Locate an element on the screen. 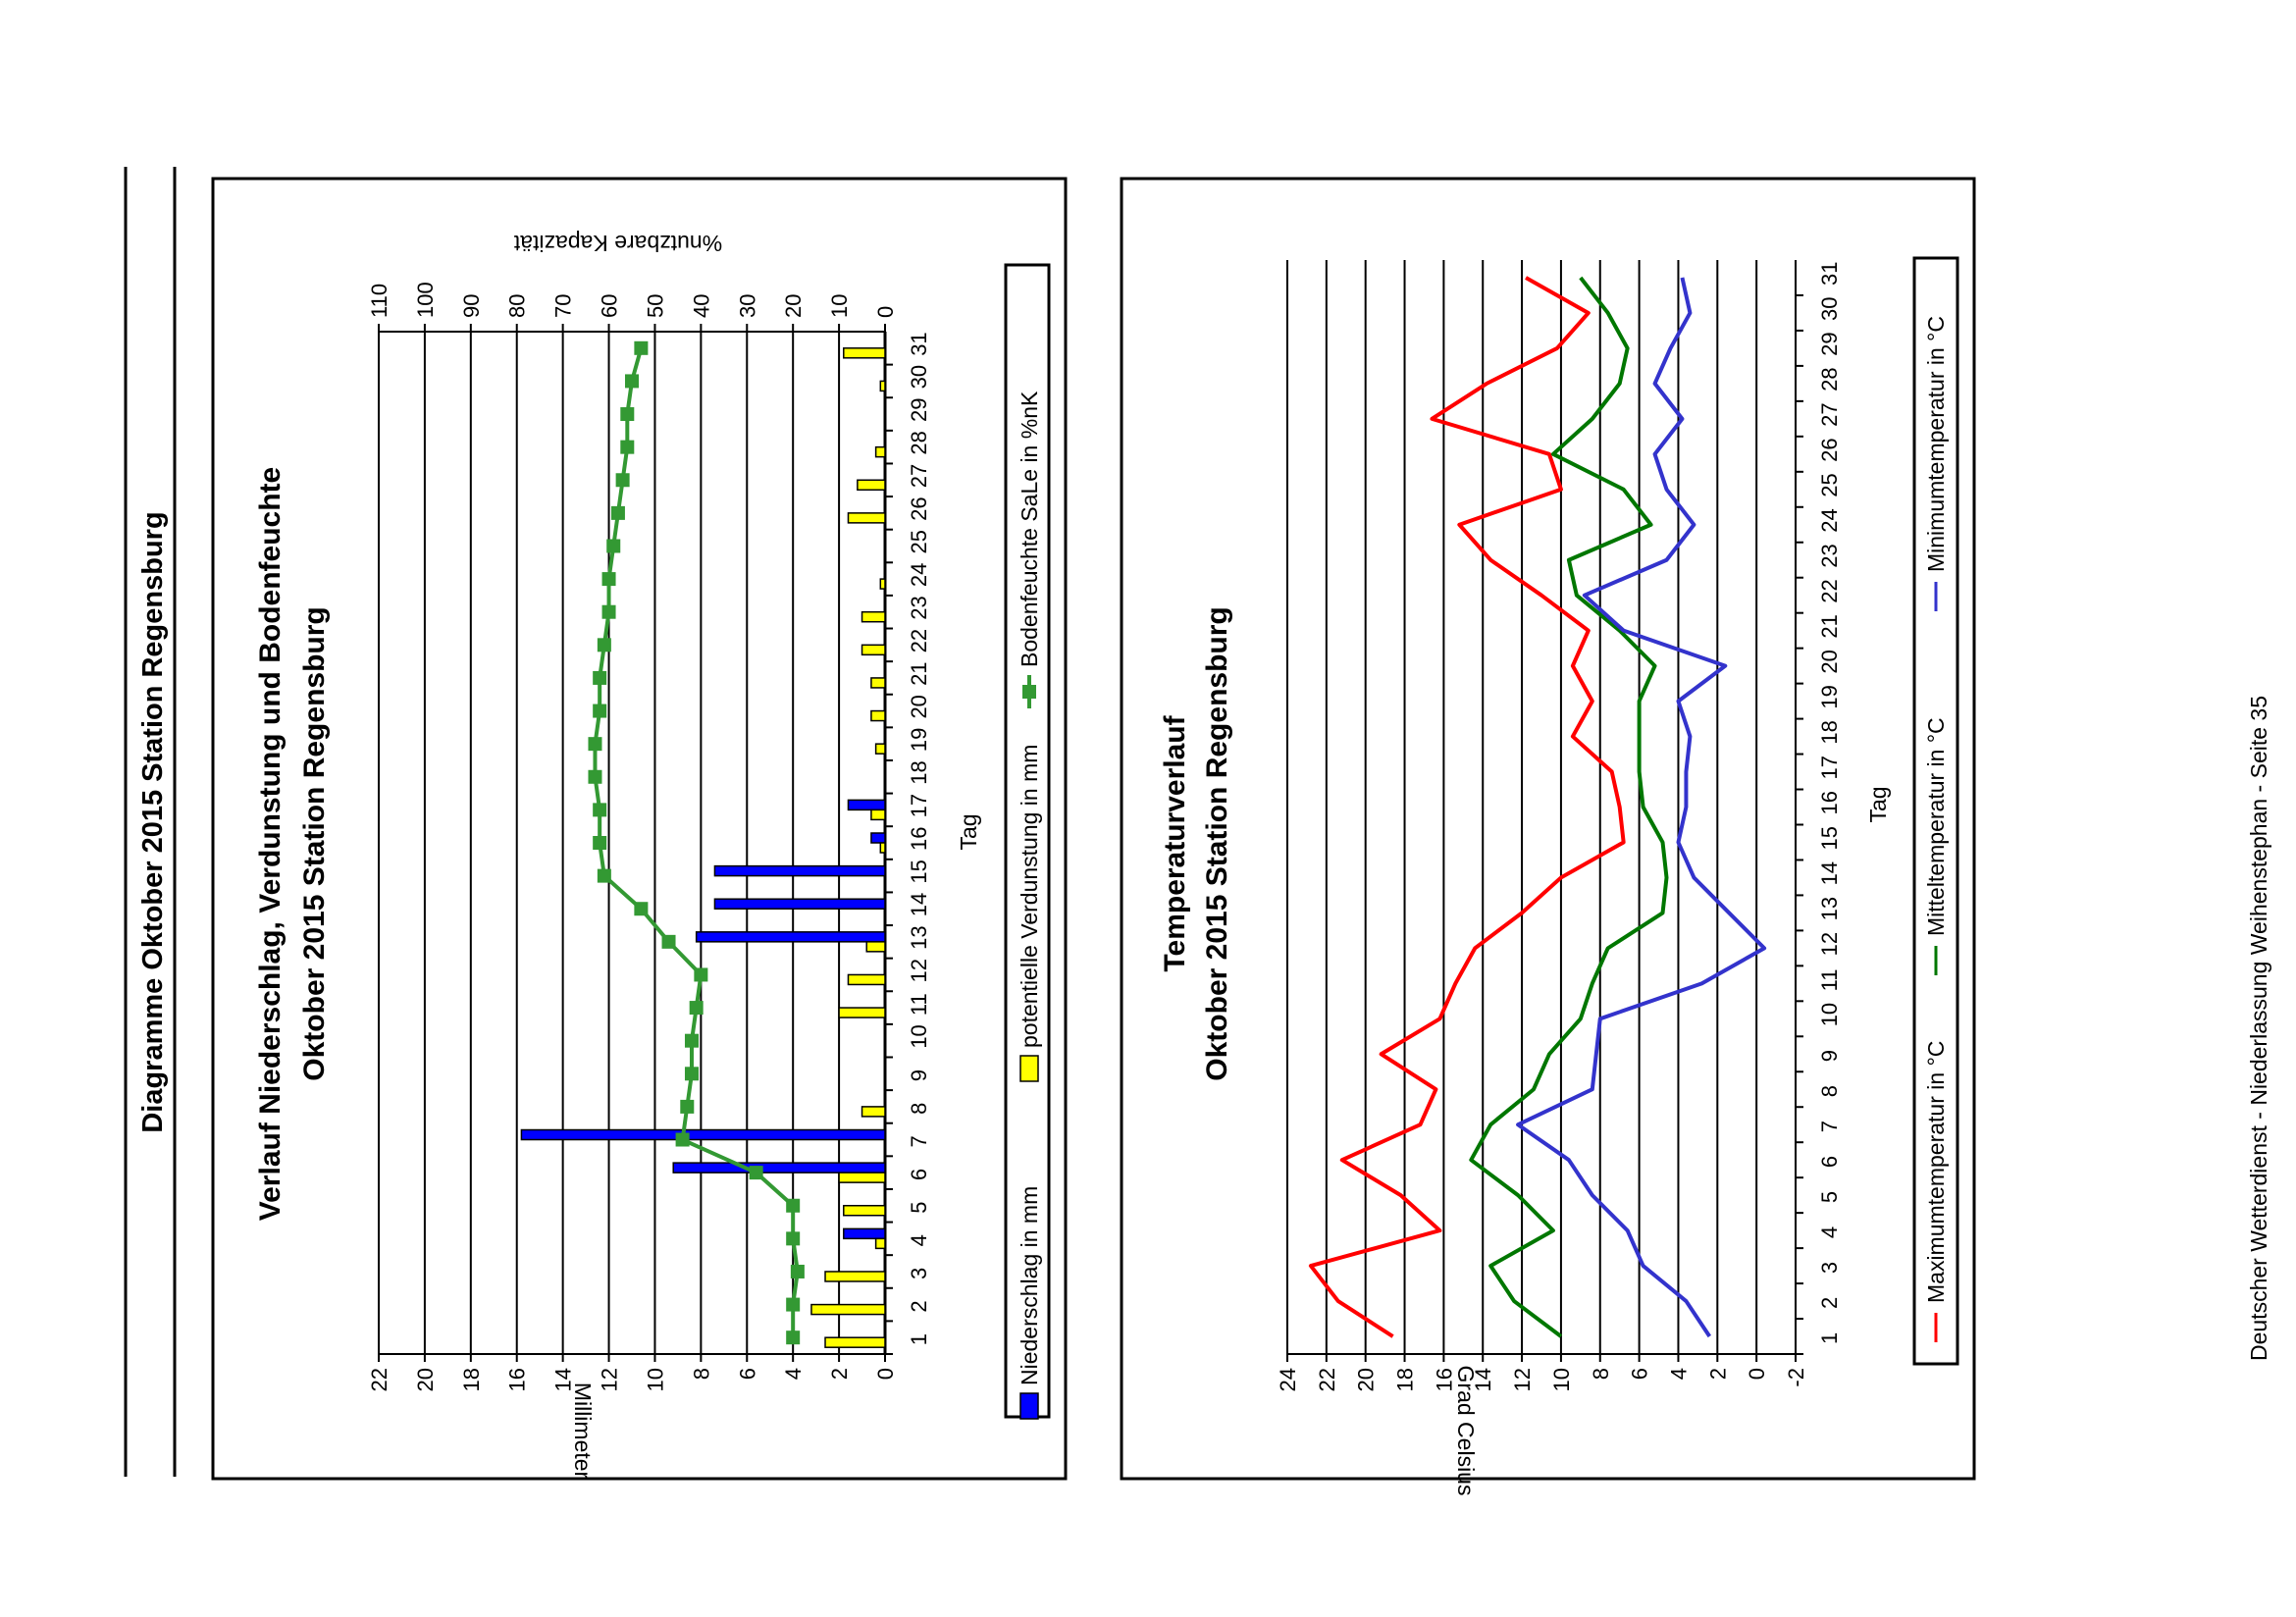 Image resolution: width=2296 pixels, height=1617 pixels. chart1-x-tick-label: 11 is located at coordinates (919, 1004).